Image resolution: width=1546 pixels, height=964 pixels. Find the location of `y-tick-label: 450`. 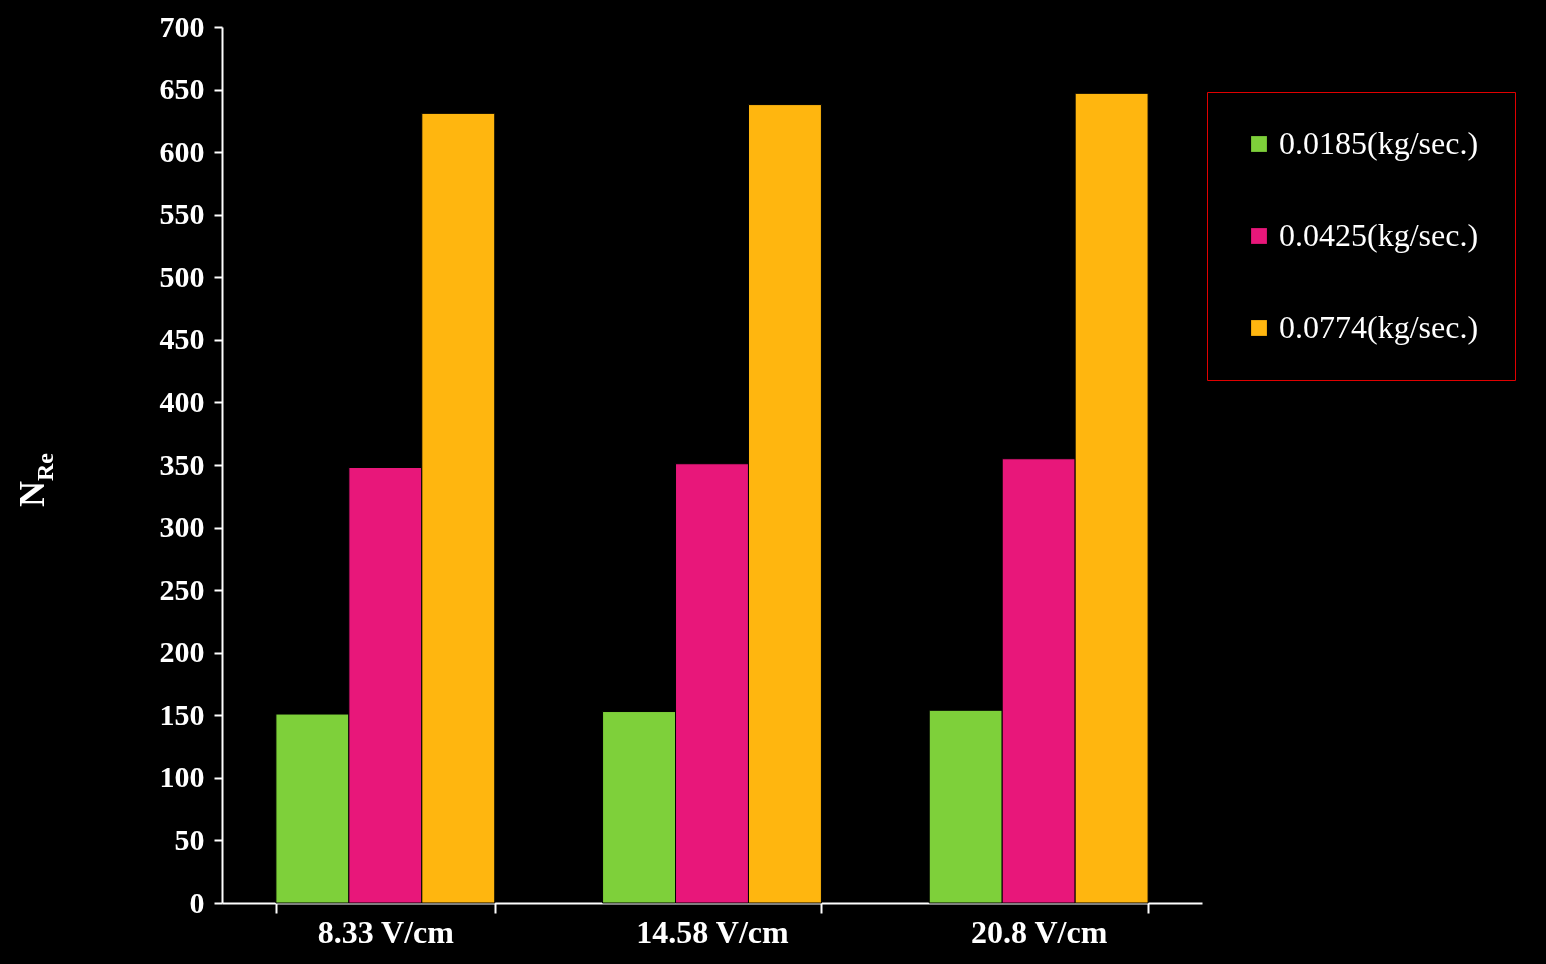

y-tick-label: 450 is located at coordinates (182, 339).